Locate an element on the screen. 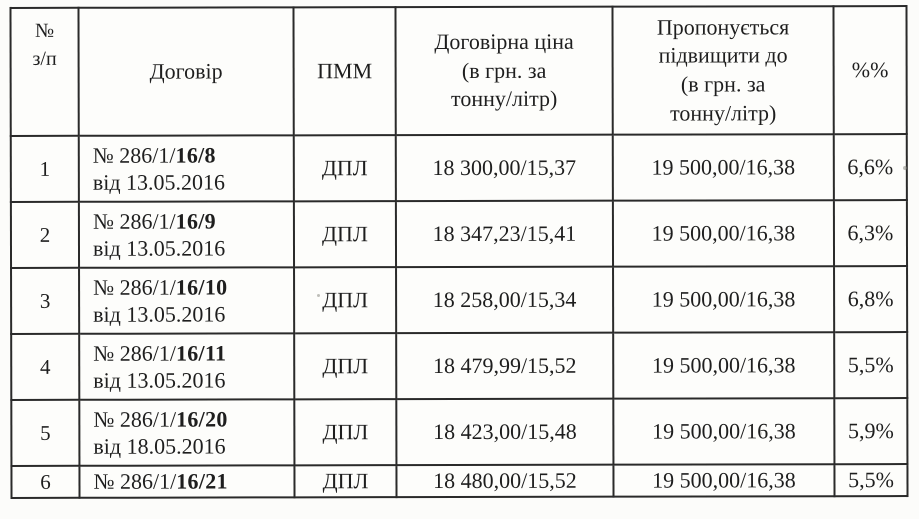 The image size is (919, 519). contract-cell: № 286/1/16/10 від 13.05.2016 is located at coordinates (187, 300).